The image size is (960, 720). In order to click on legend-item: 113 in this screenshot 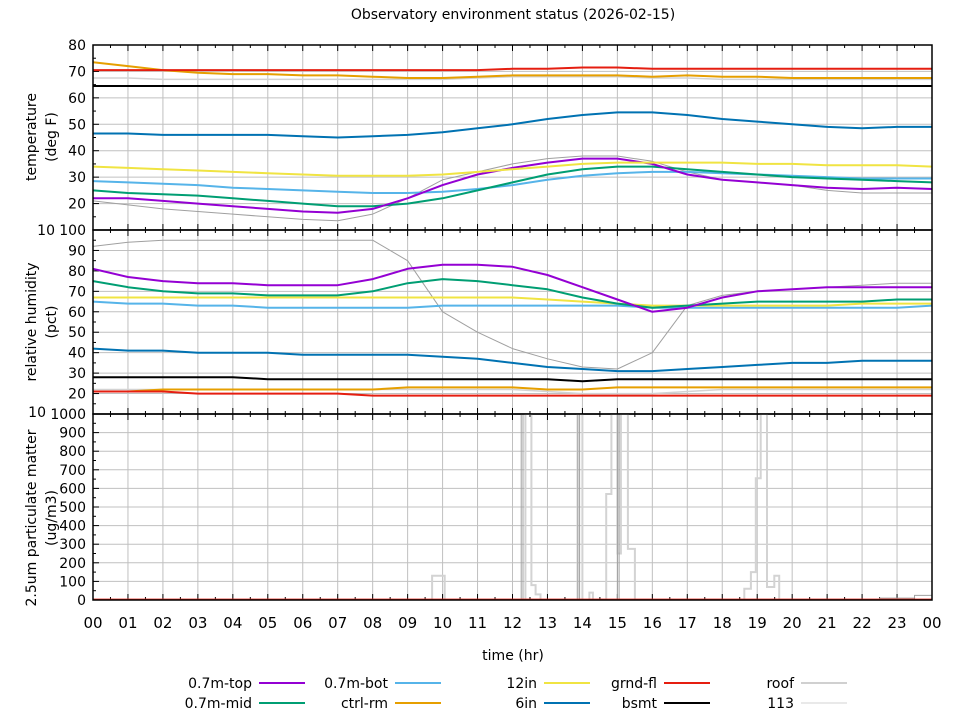, I will do `click(807, 704)`.